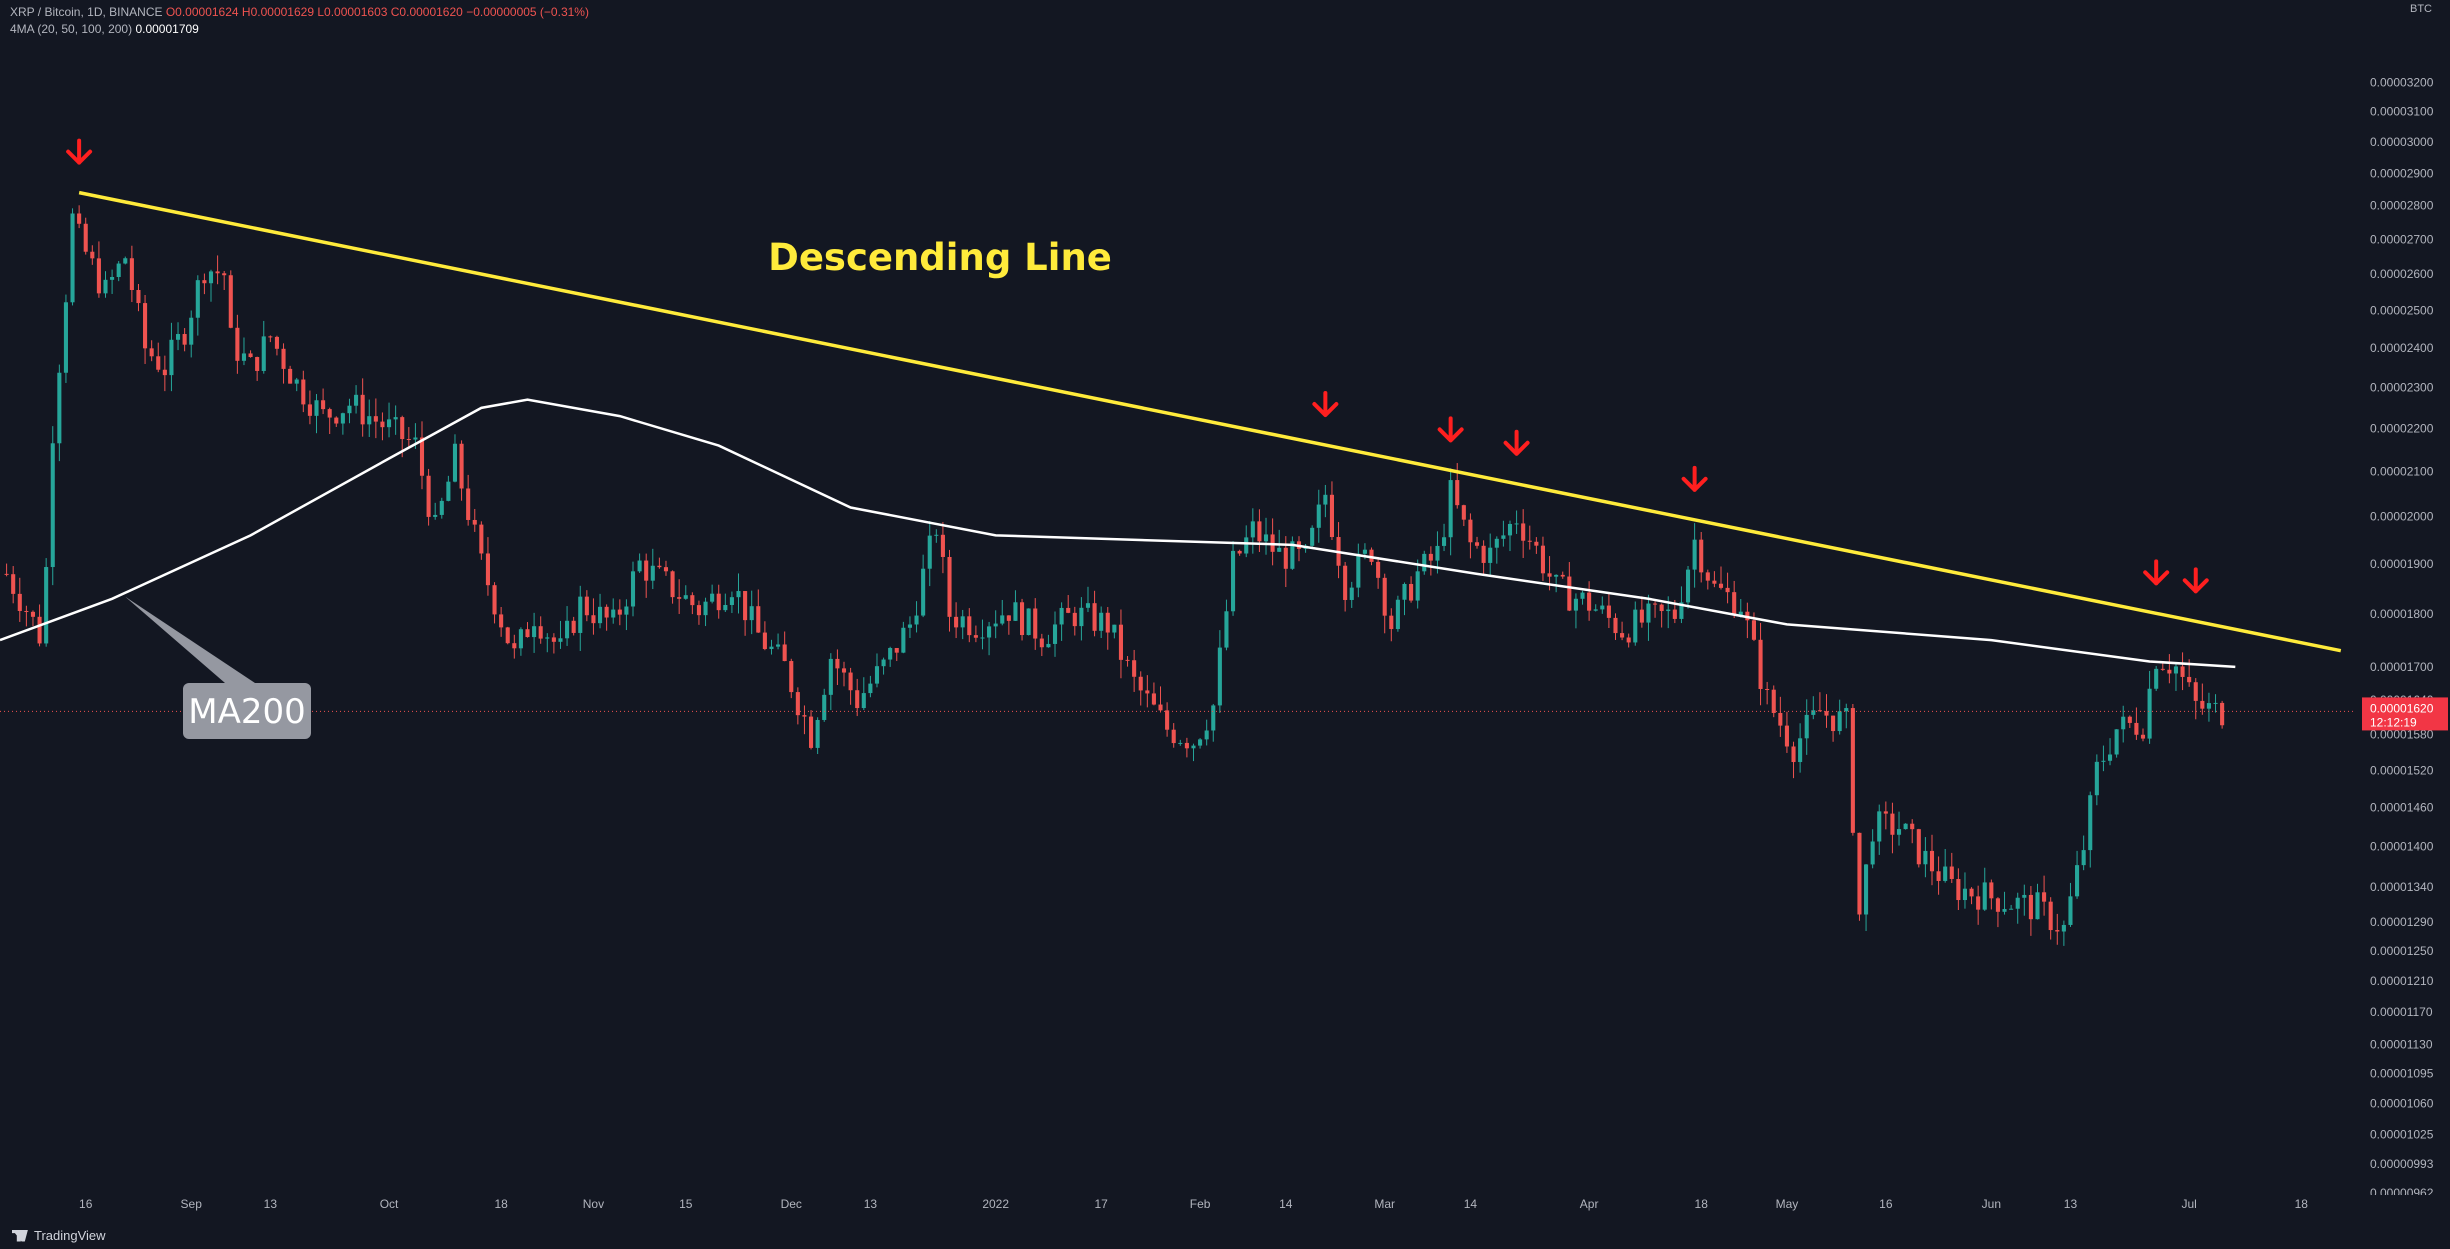 The image size is (2450, 1249). Describe the element at coordinates (1450, 429) in the screenshot. I see `arrow-down-icon` at that location.